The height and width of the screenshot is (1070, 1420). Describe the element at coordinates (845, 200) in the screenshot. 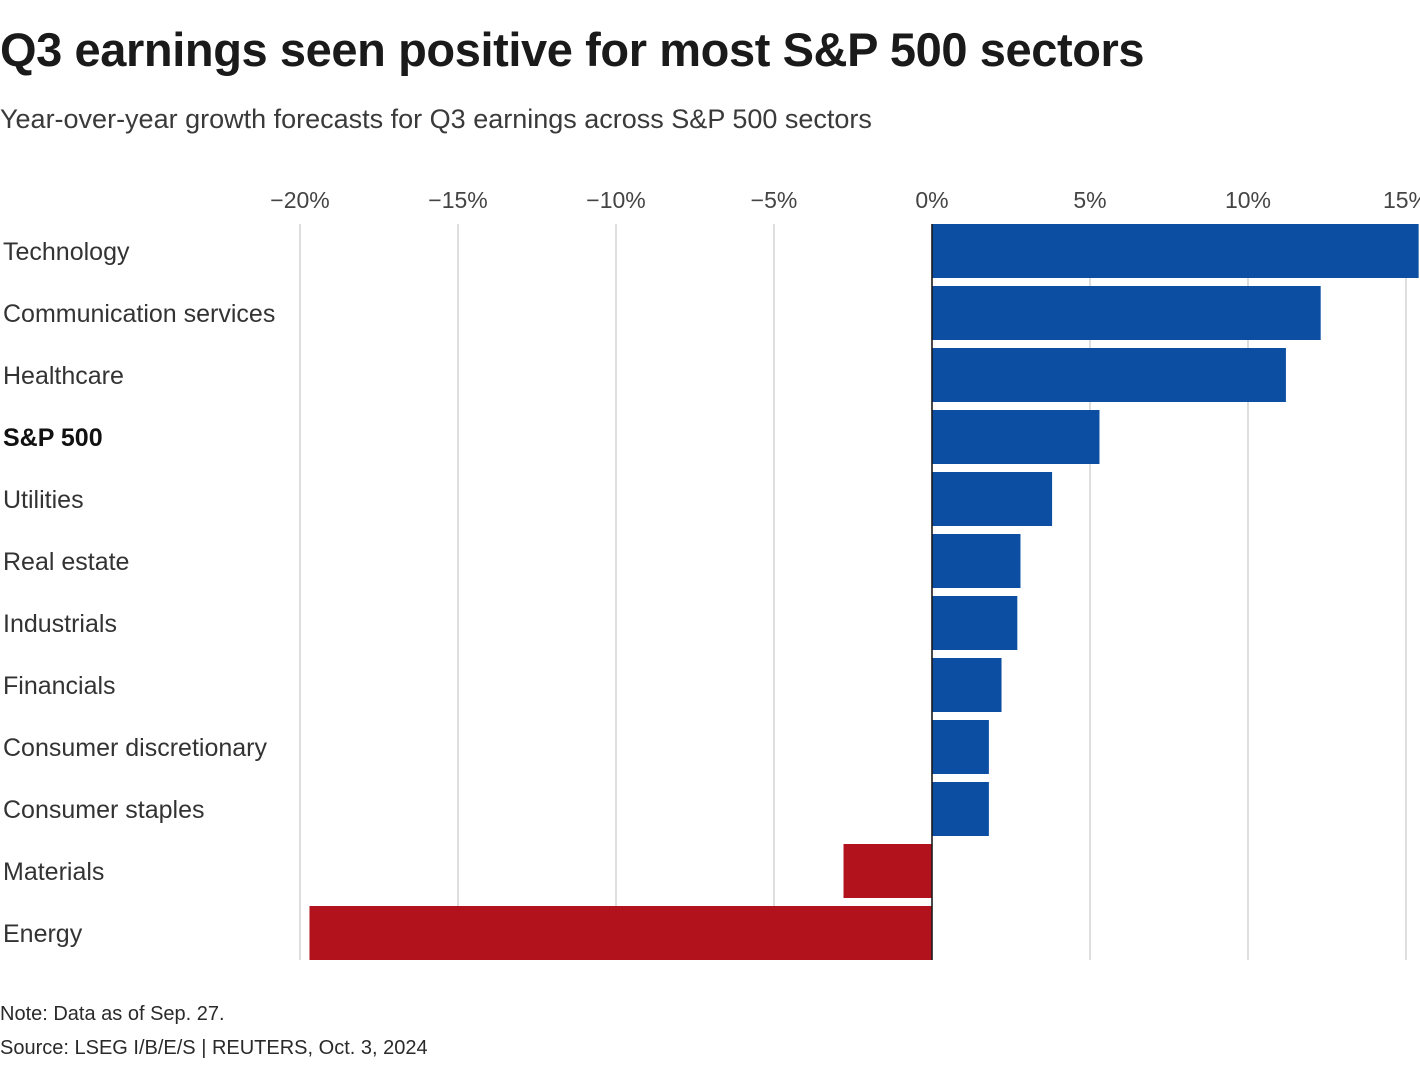

I see `x-axis-ticks: −20% −15% −10% −5% 0% 5% 10% 15%` at that location.